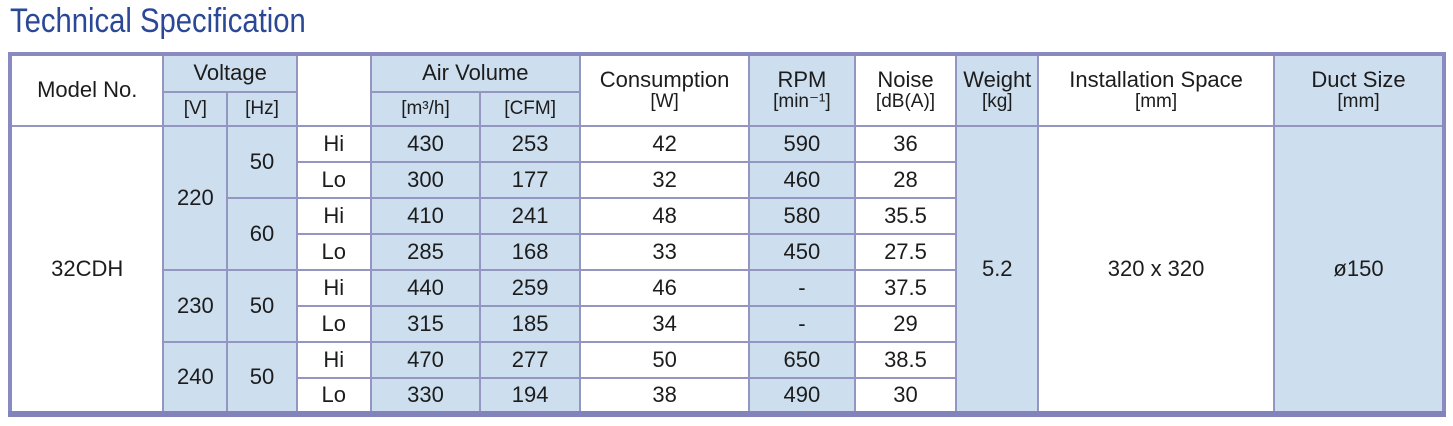 Image resolution: width=1453 pixels, height=426 pixels. I want to click on airvolume-m3h-cell: 315, so click(425, 324).